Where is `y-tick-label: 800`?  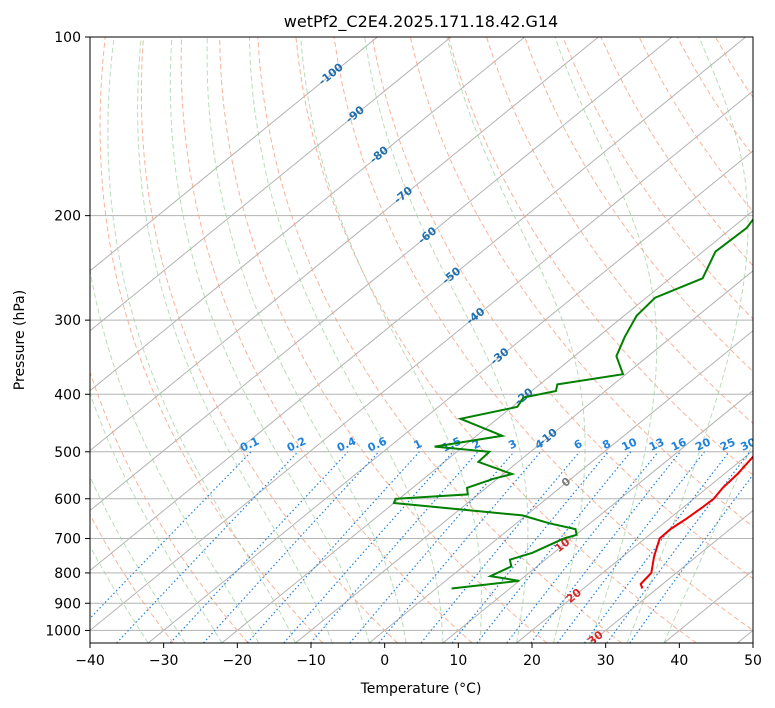
y-tick-label: 800 is located at coordinates (67, 574).